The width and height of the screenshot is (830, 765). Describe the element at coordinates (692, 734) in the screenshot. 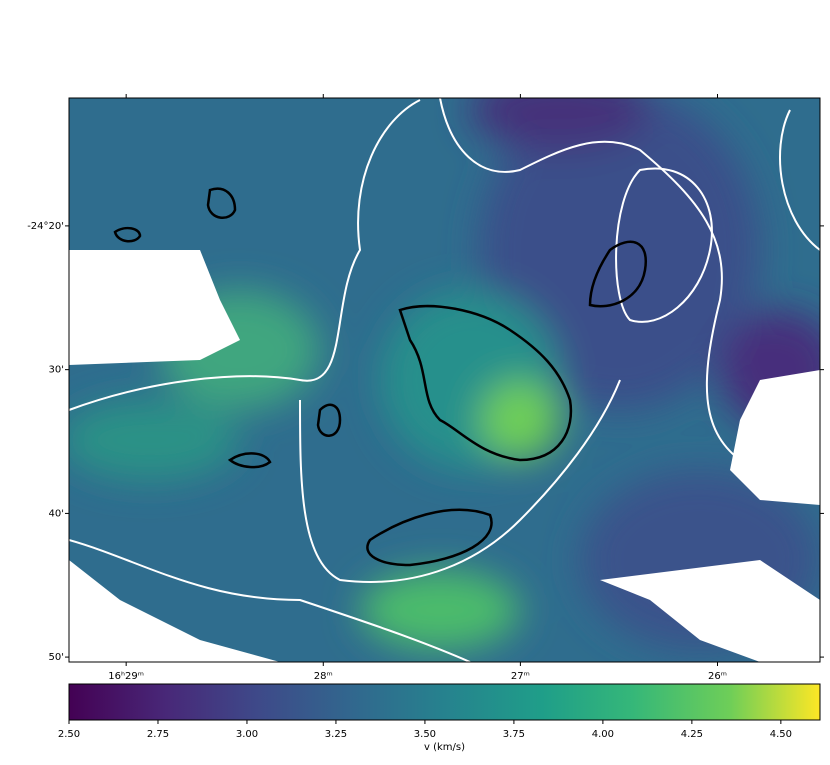

I see `colorbar-tick-label: 4.25` at that location.